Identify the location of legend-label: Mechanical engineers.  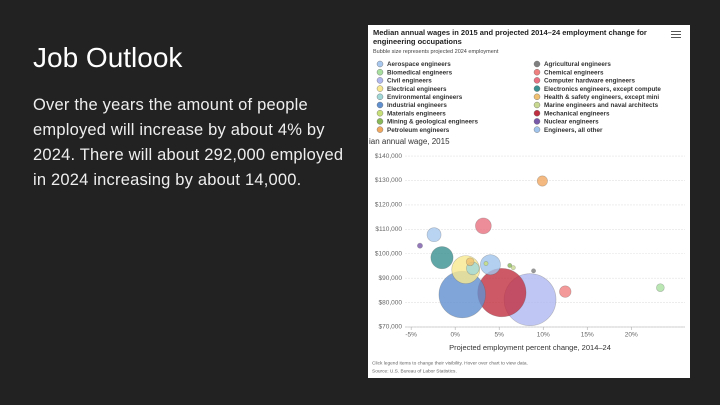
(577, 113).